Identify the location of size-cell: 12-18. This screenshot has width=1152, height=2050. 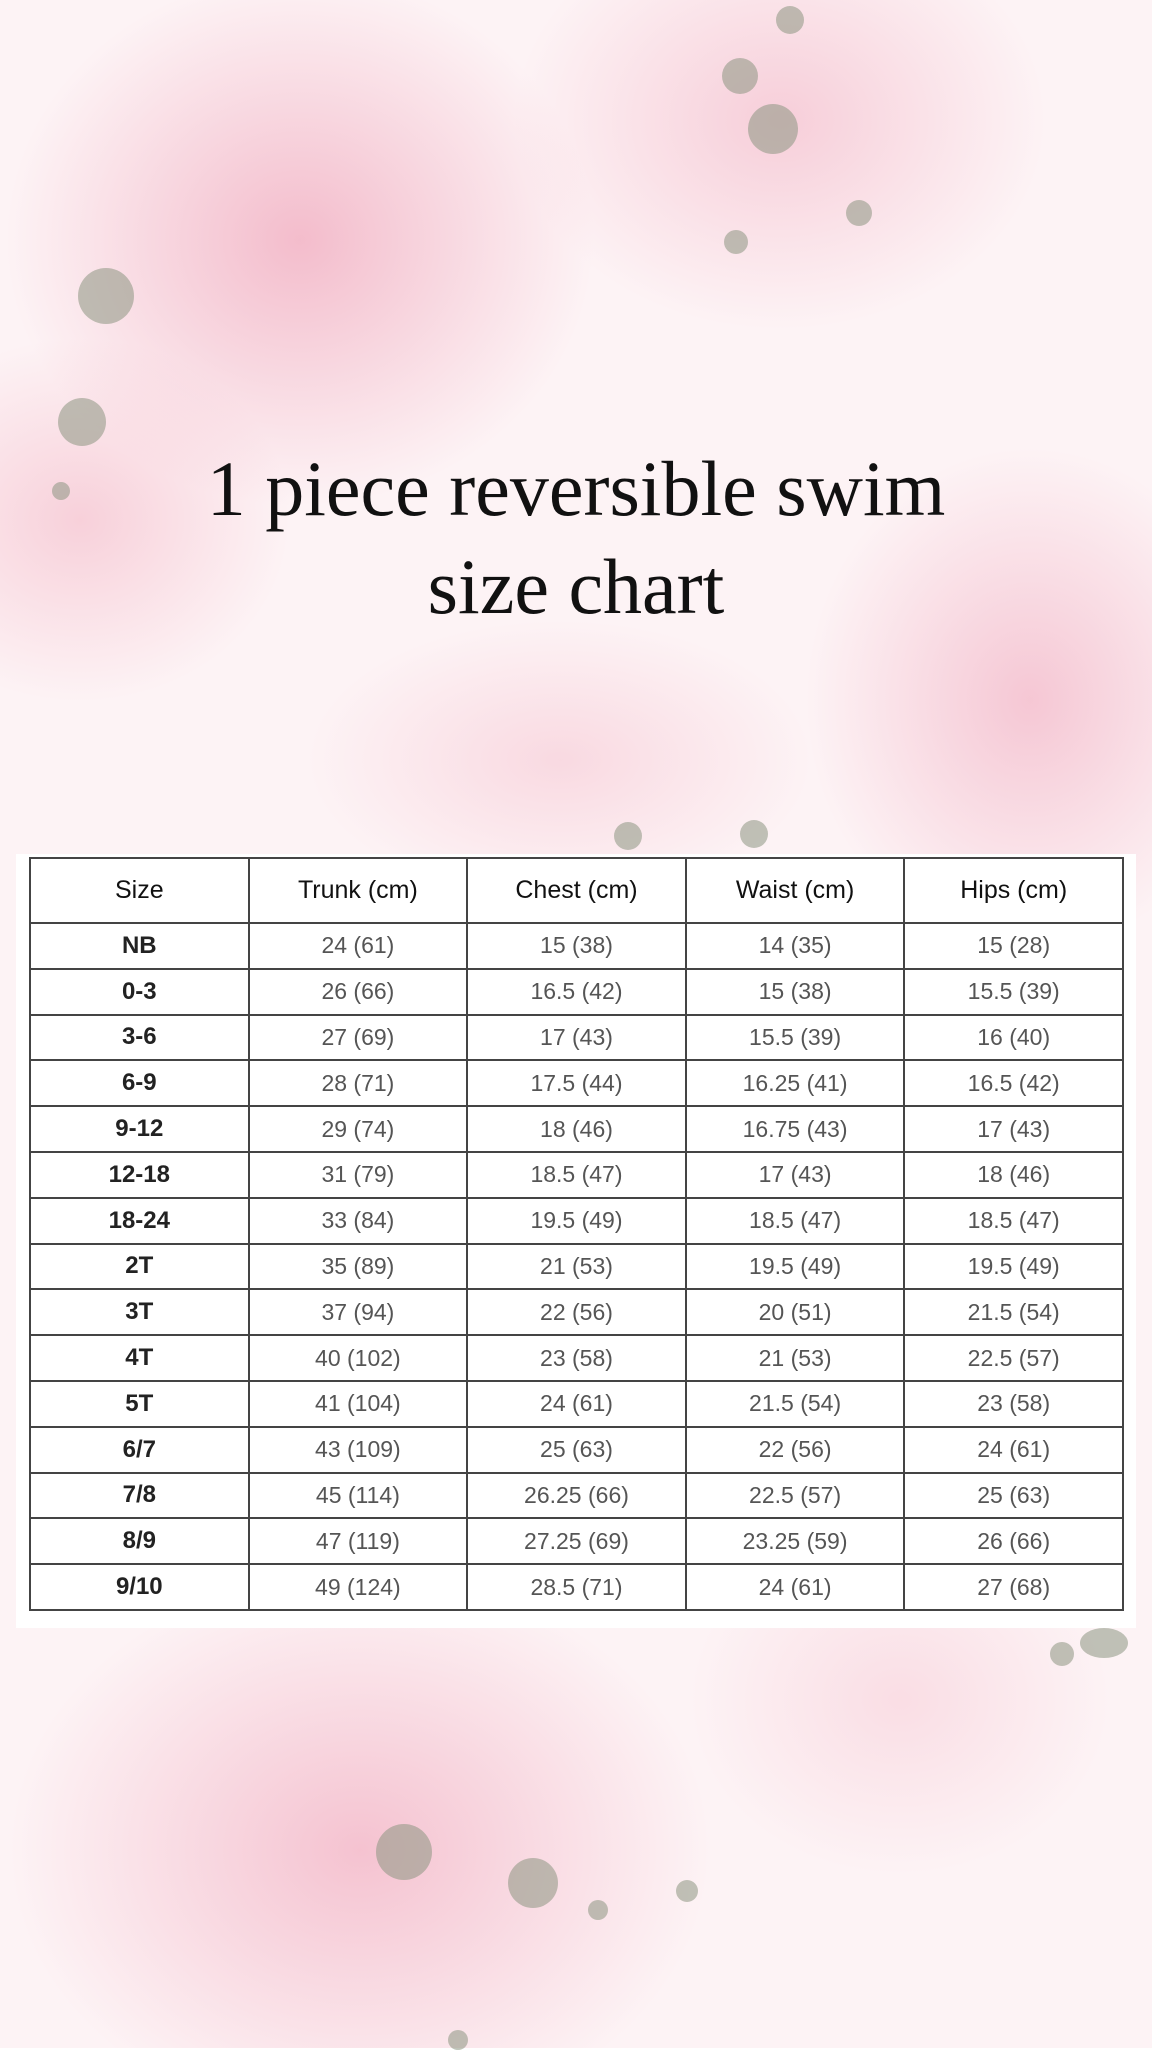
(139, 1174).